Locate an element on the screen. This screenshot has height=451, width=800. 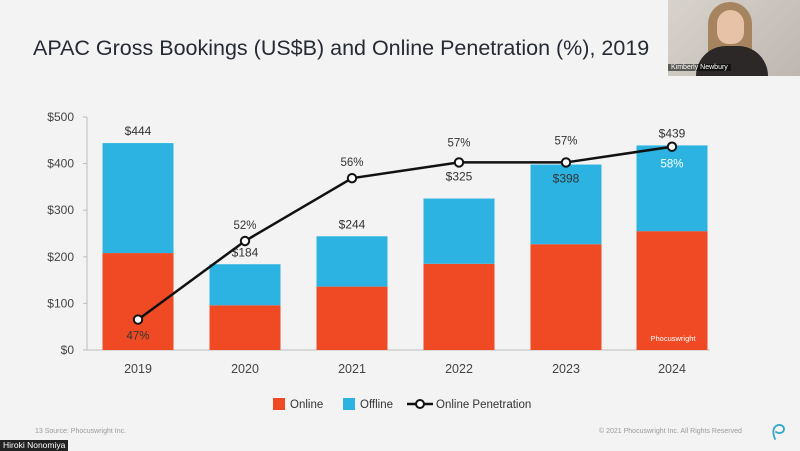
online-penetration-label: 47% is located at coordinates (137, 337).